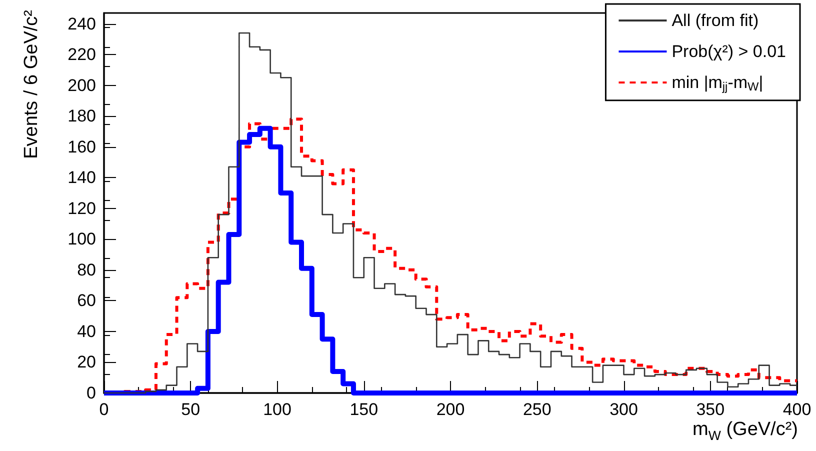 The image size is (816, 451). What do you see at coordinates (86, 362) in the screenshot?
I see `y-tick-label: 20` at bounding box center [86, 362].